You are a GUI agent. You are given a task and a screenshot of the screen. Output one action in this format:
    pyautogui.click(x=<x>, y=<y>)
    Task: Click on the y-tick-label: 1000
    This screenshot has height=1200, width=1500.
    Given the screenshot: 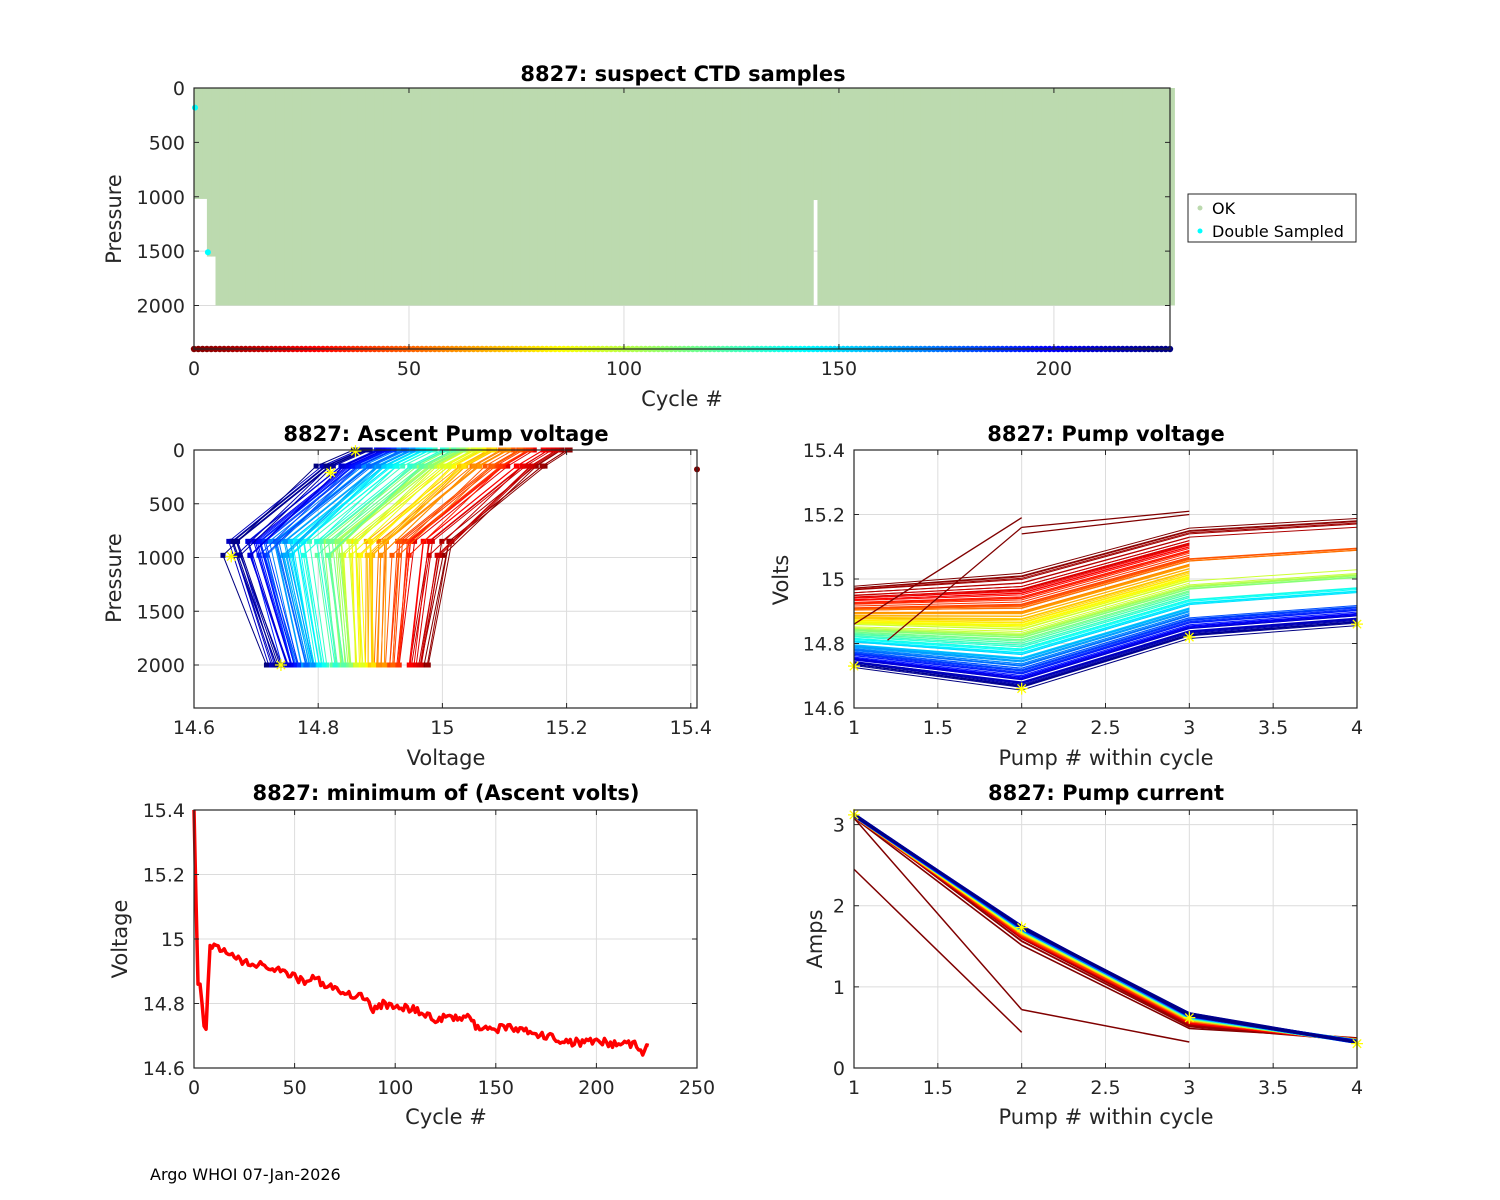 What is the action you would take?
    pyautogui.click(x=161, y=198)
    